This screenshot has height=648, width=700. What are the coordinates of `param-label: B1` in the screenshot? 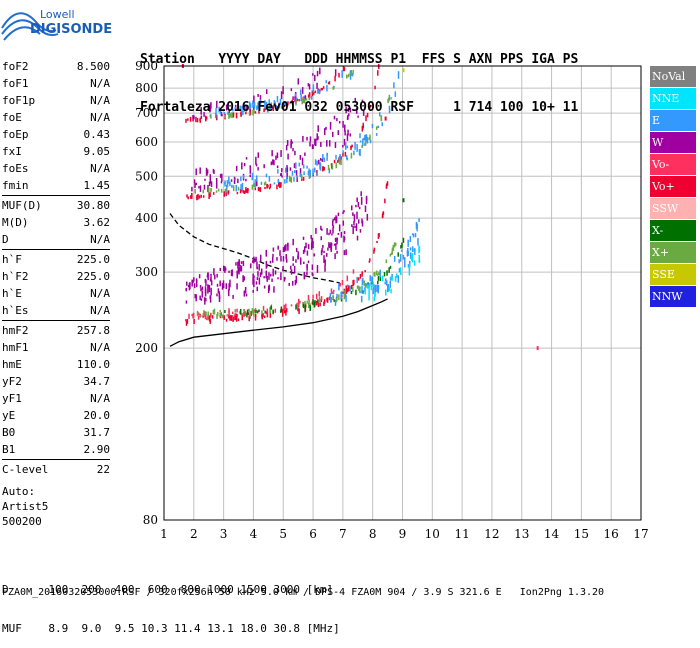 It's located at (9, 449).